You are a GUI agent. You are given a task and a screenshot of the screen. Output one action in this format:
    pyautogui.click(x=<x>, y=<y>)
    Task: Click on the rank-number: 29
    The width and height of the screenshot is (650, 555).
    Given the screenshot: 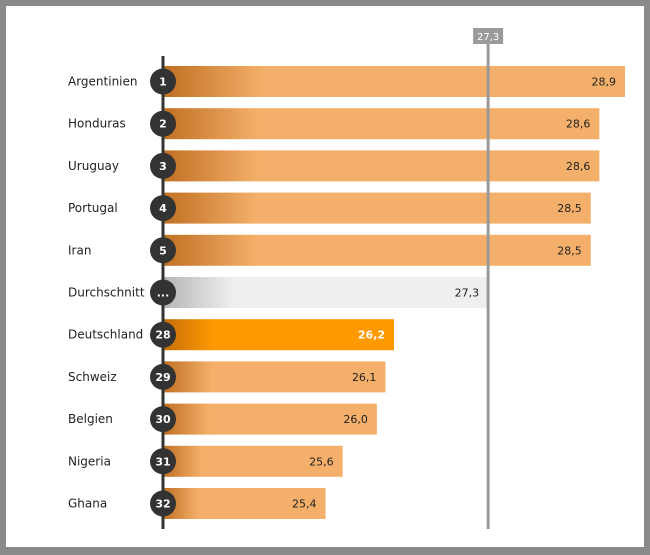 What is the action you would take?
    pyautogui.click(x=162, y=377)
    